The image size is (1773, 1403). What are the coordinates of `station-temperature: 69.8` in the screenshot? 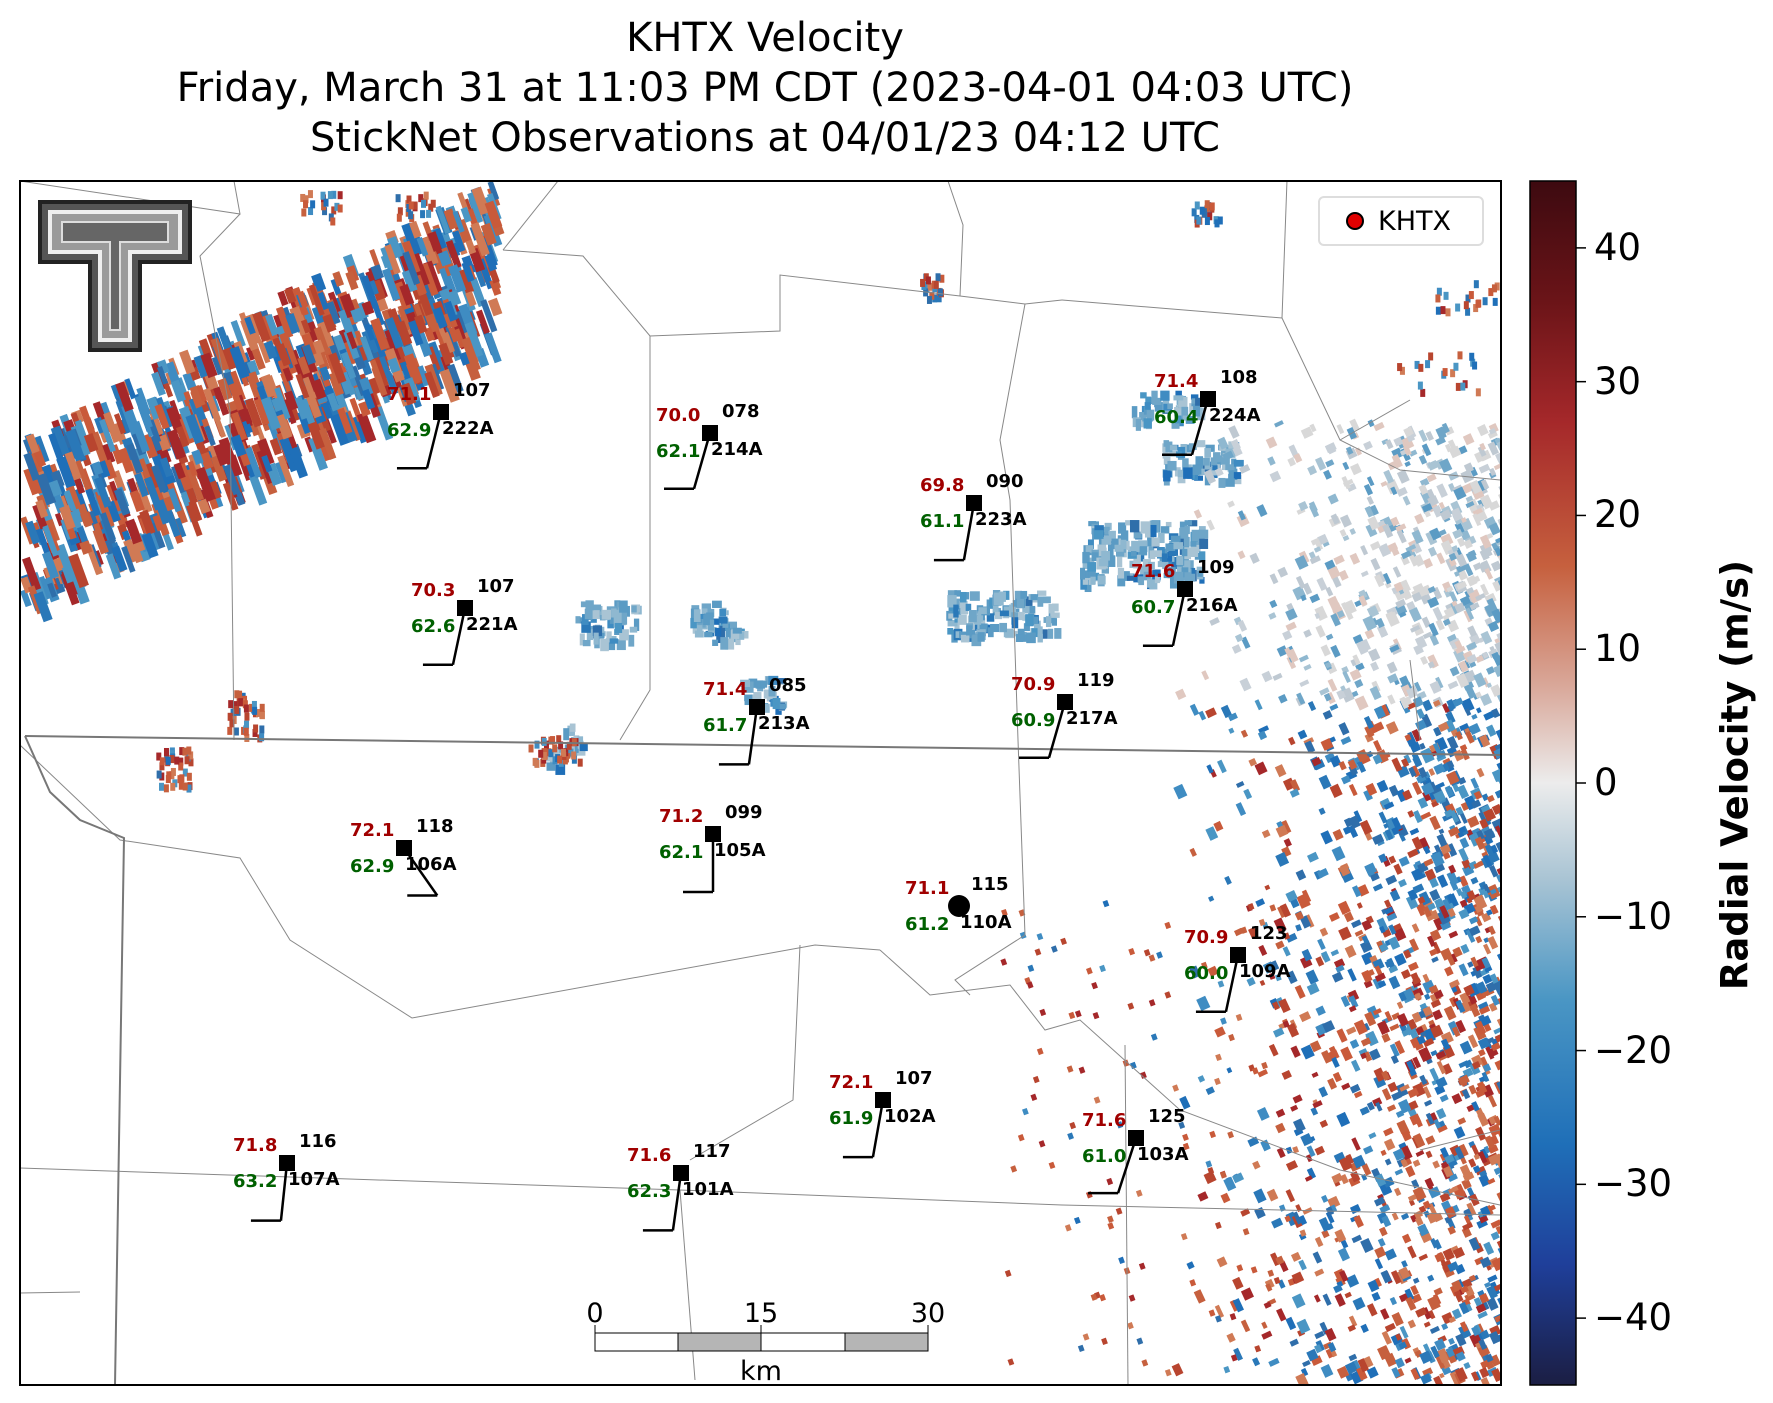 It's located at (942, 485).